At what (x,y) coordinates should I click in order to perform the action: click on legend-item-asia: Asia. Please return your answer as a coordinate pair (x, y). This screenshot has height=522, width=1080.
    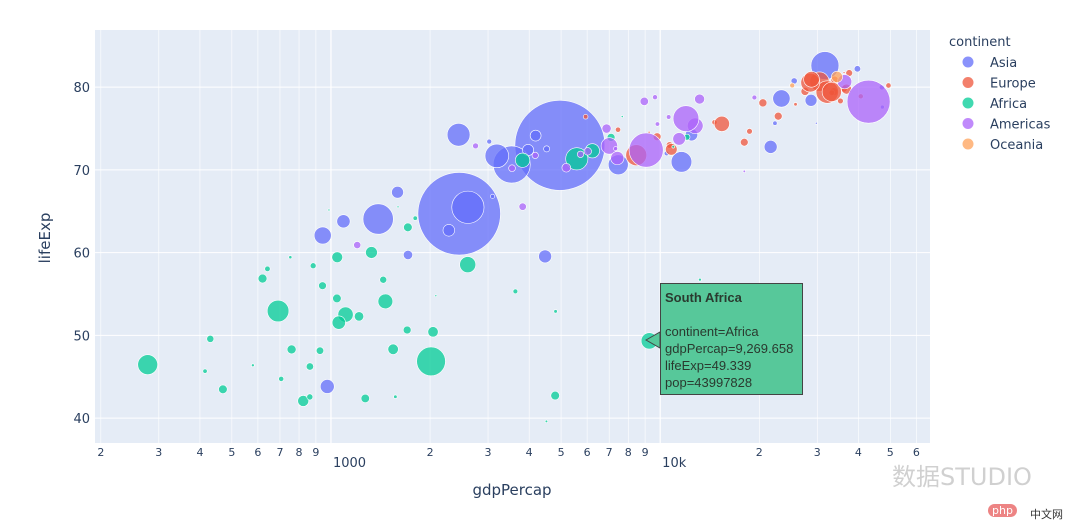
    Looking at the image, I should click on (990, 63).